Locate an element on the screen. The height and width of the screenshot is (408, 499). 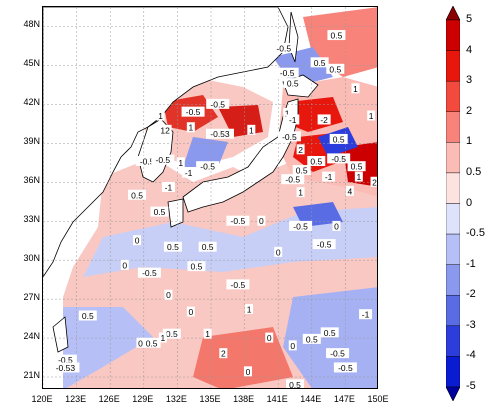
contour-label-text: -1 is located at coordinates (189, 173).